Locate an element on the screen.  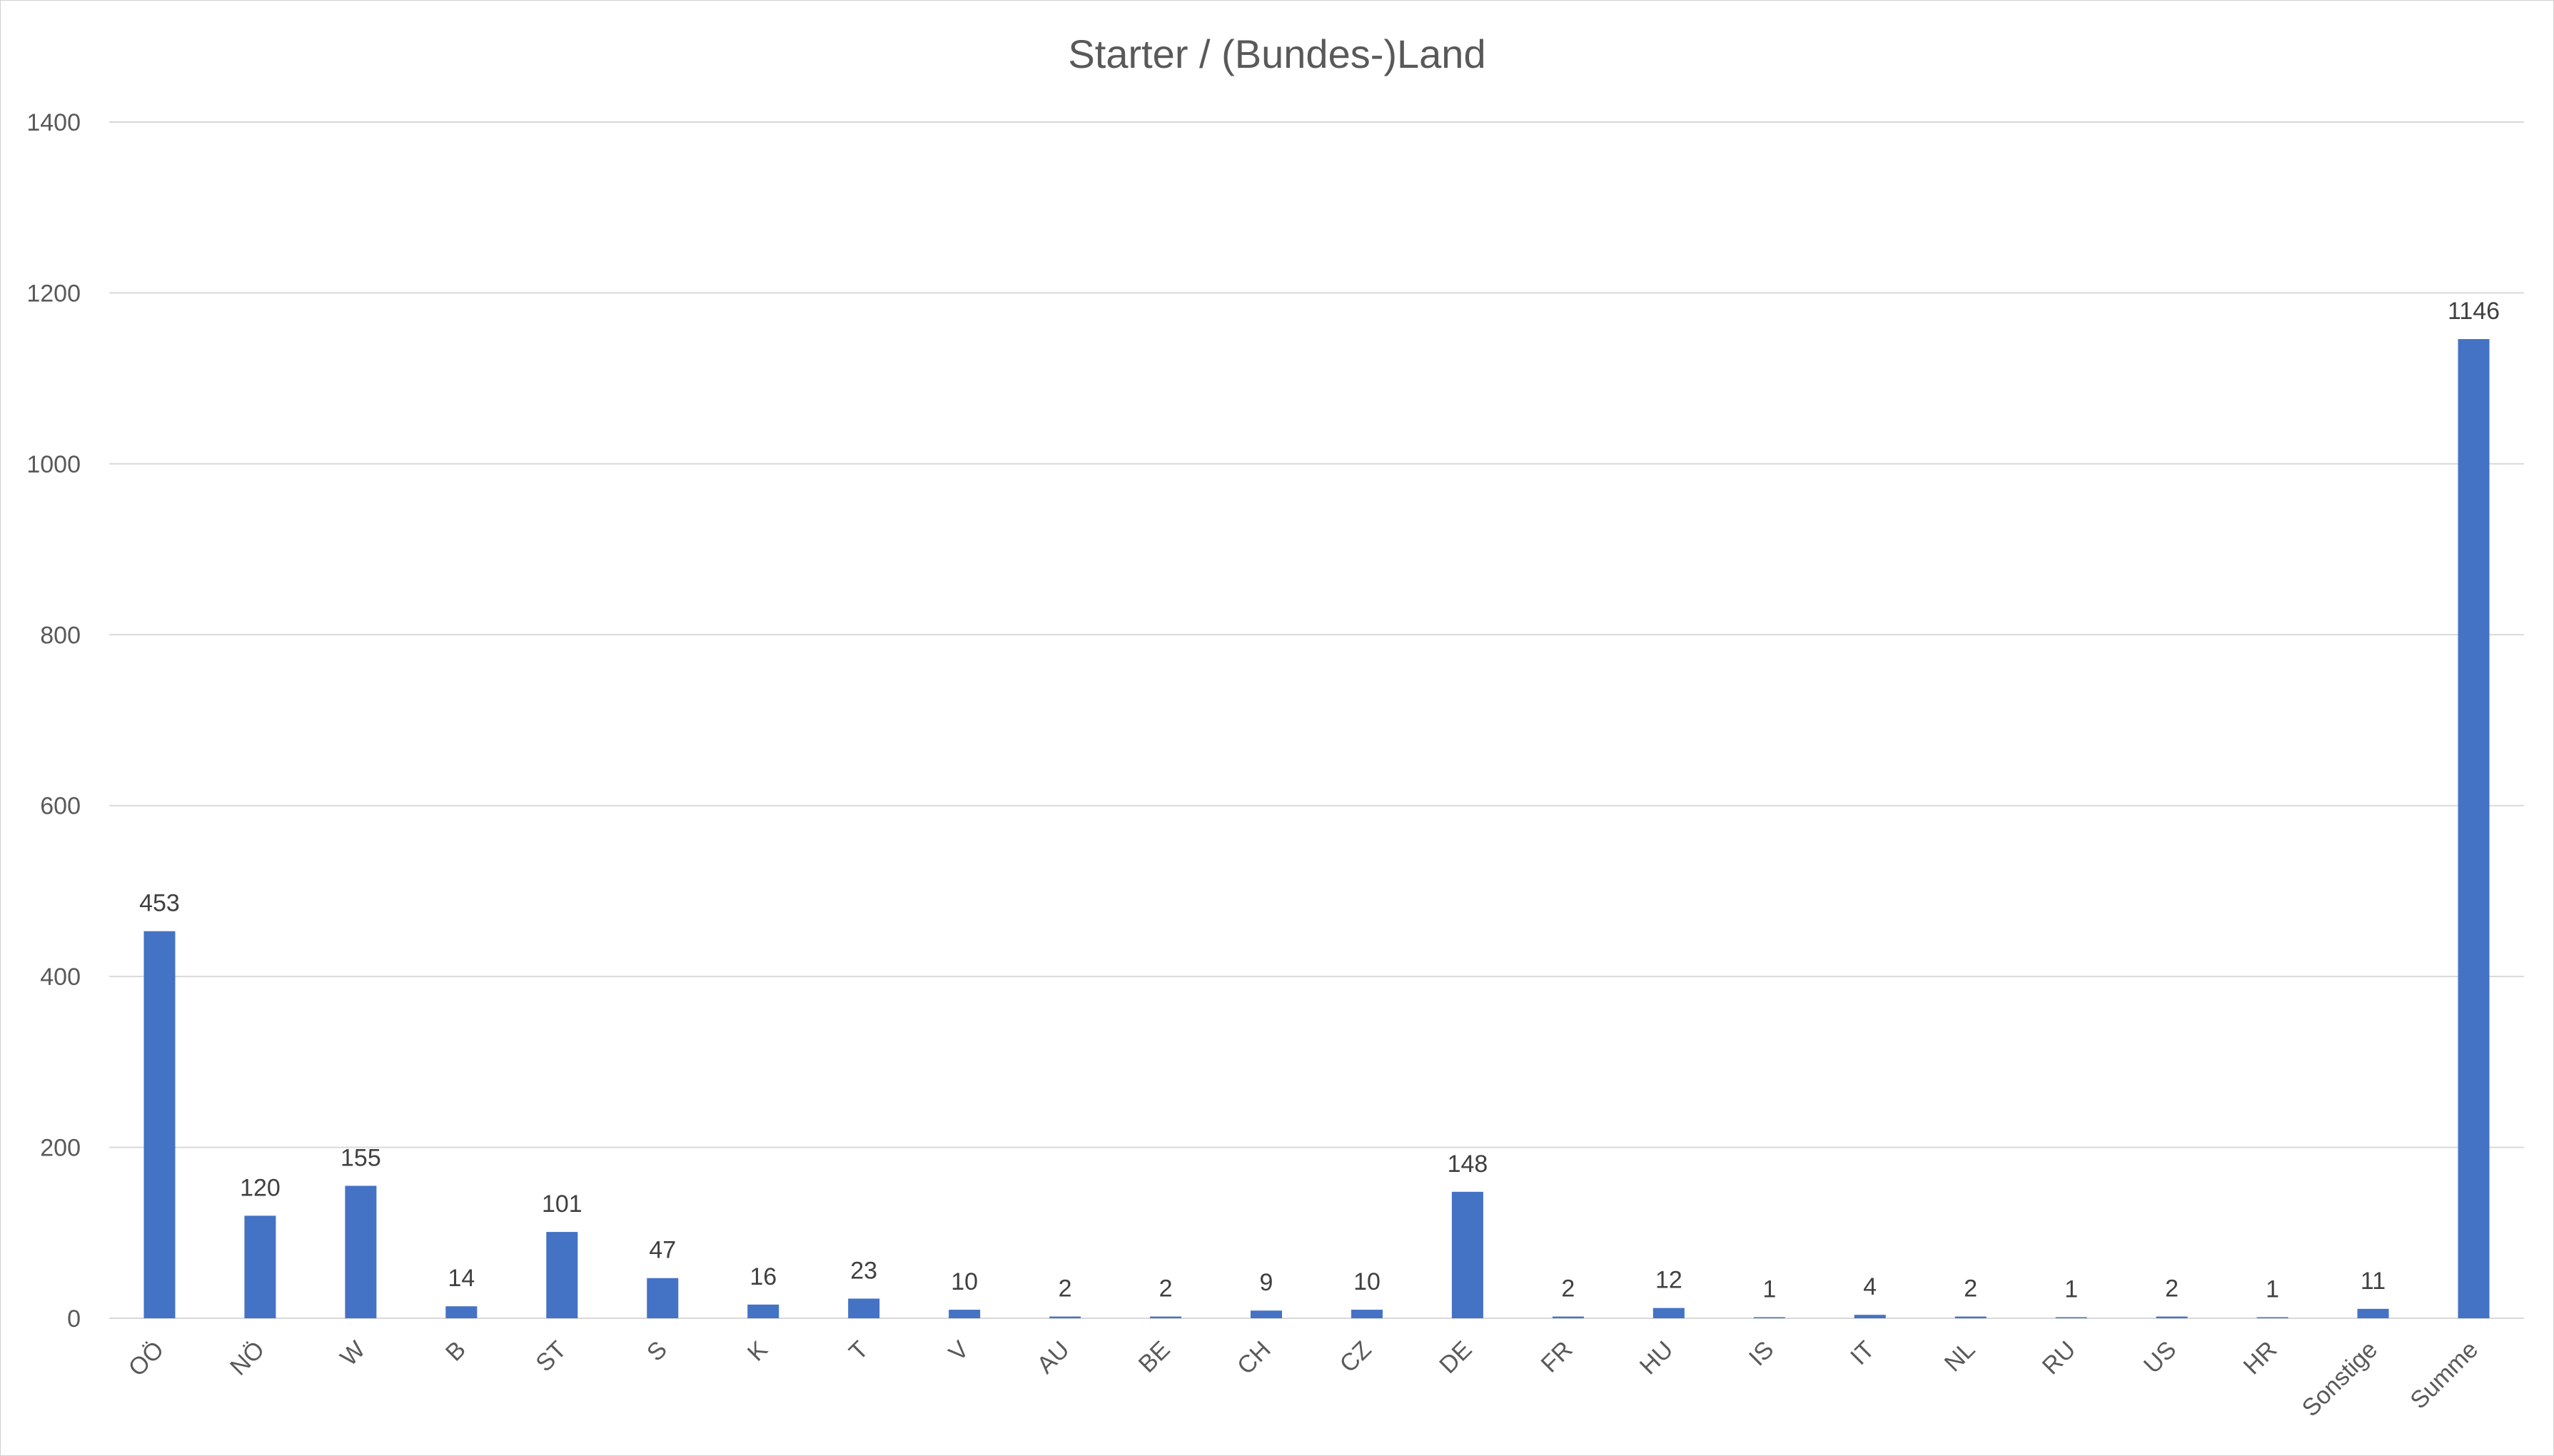
x-tick-label-FR: FR is located at coordinates (1557, 1357).